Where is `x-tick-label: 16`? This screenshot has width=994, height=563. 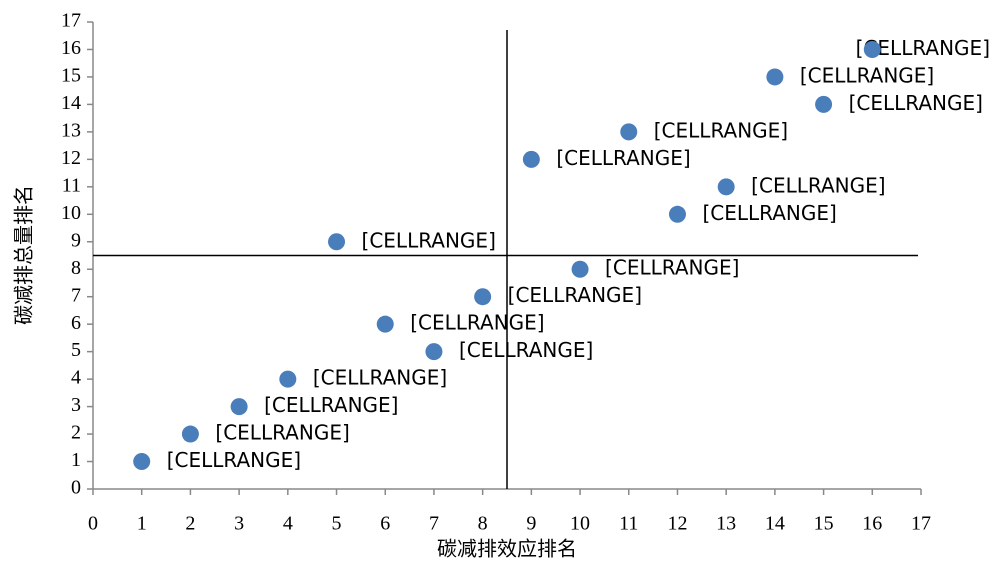
x-tick-label: 16 is located at coordinates (872, 524).